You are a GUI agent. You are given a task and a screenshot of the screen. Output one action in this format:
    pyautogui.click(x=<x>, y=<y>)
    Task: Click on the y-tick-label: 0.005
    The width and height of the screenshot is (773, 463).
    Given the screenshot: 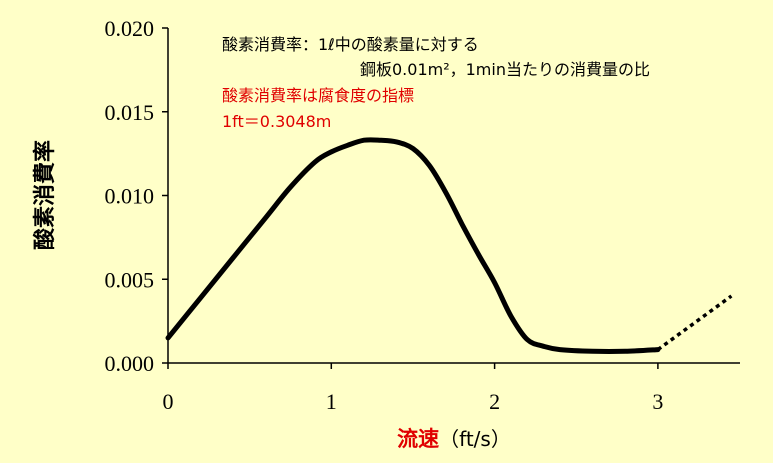 What is the action you would take?
    pyautogui.click(x=130, y=279)
    